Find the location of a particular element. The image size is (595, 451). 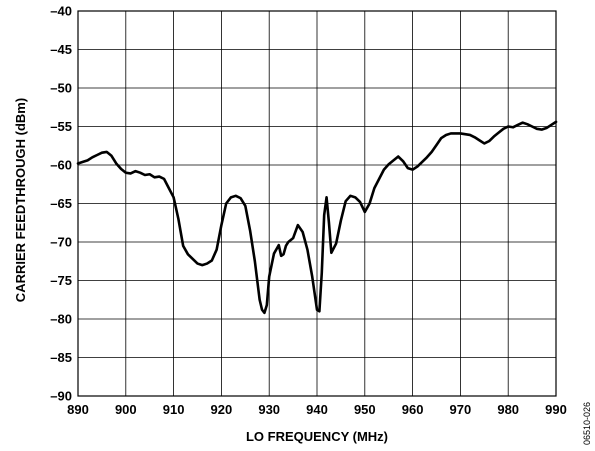

x-tick-label: 910 is located at coordinates (174, 409).